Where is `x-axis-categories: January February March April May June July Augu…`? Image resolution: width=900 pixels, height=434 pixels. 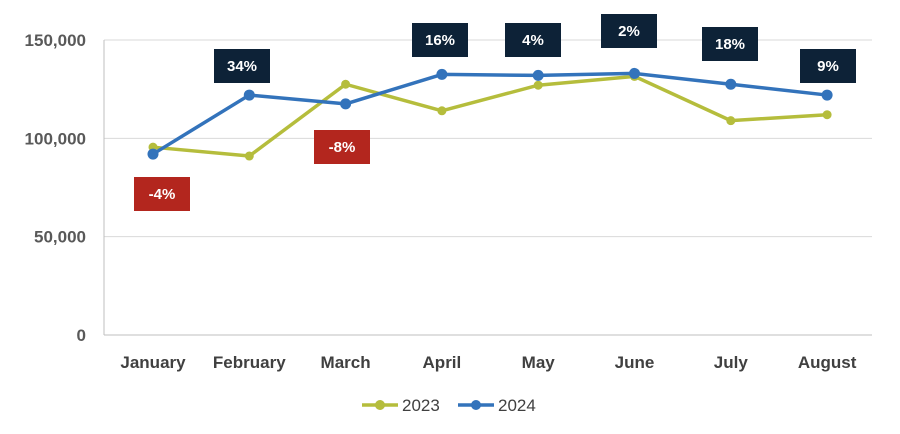
x-axis-categories: January February March April May June July Augu… is located at coordinates (488, 362).